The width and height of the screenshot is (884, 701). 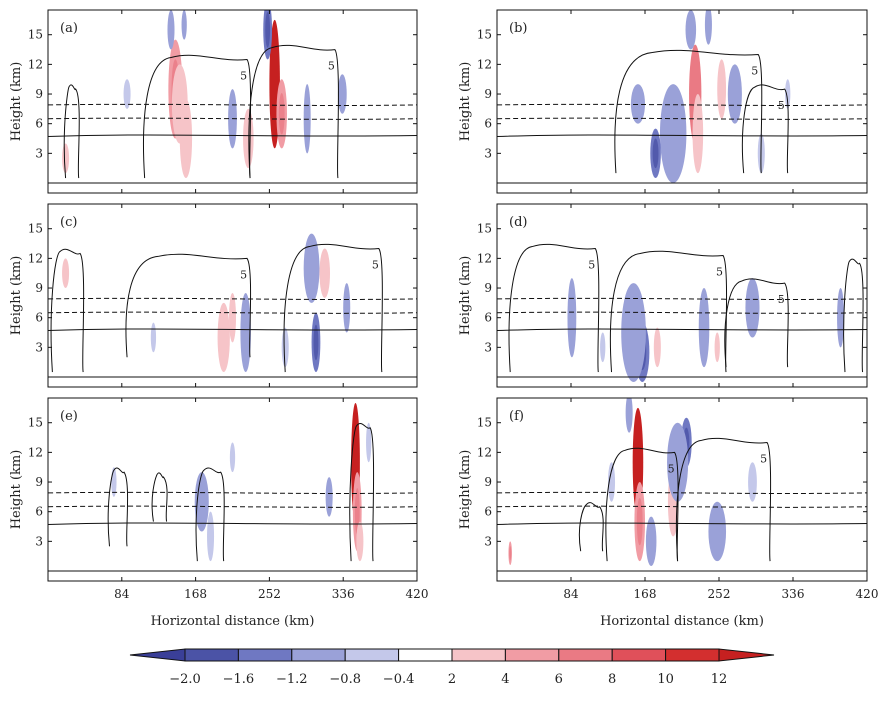 What do you see at coordinates (232, 482) in the screenshot?
I see `plot-area` at bounding box center [232, 482].